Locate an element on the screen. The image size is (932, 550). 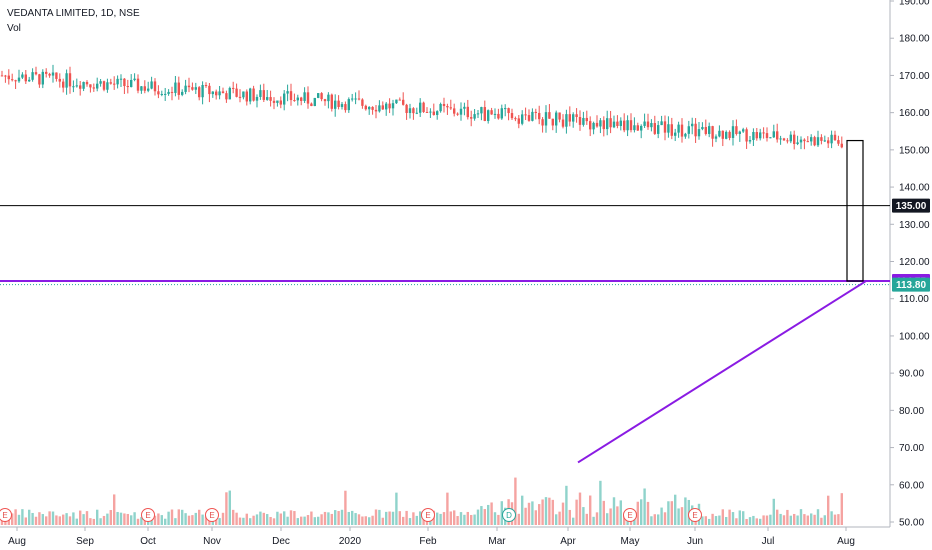
y-tick-label: 90.00 is located at coordinates (911, 374).